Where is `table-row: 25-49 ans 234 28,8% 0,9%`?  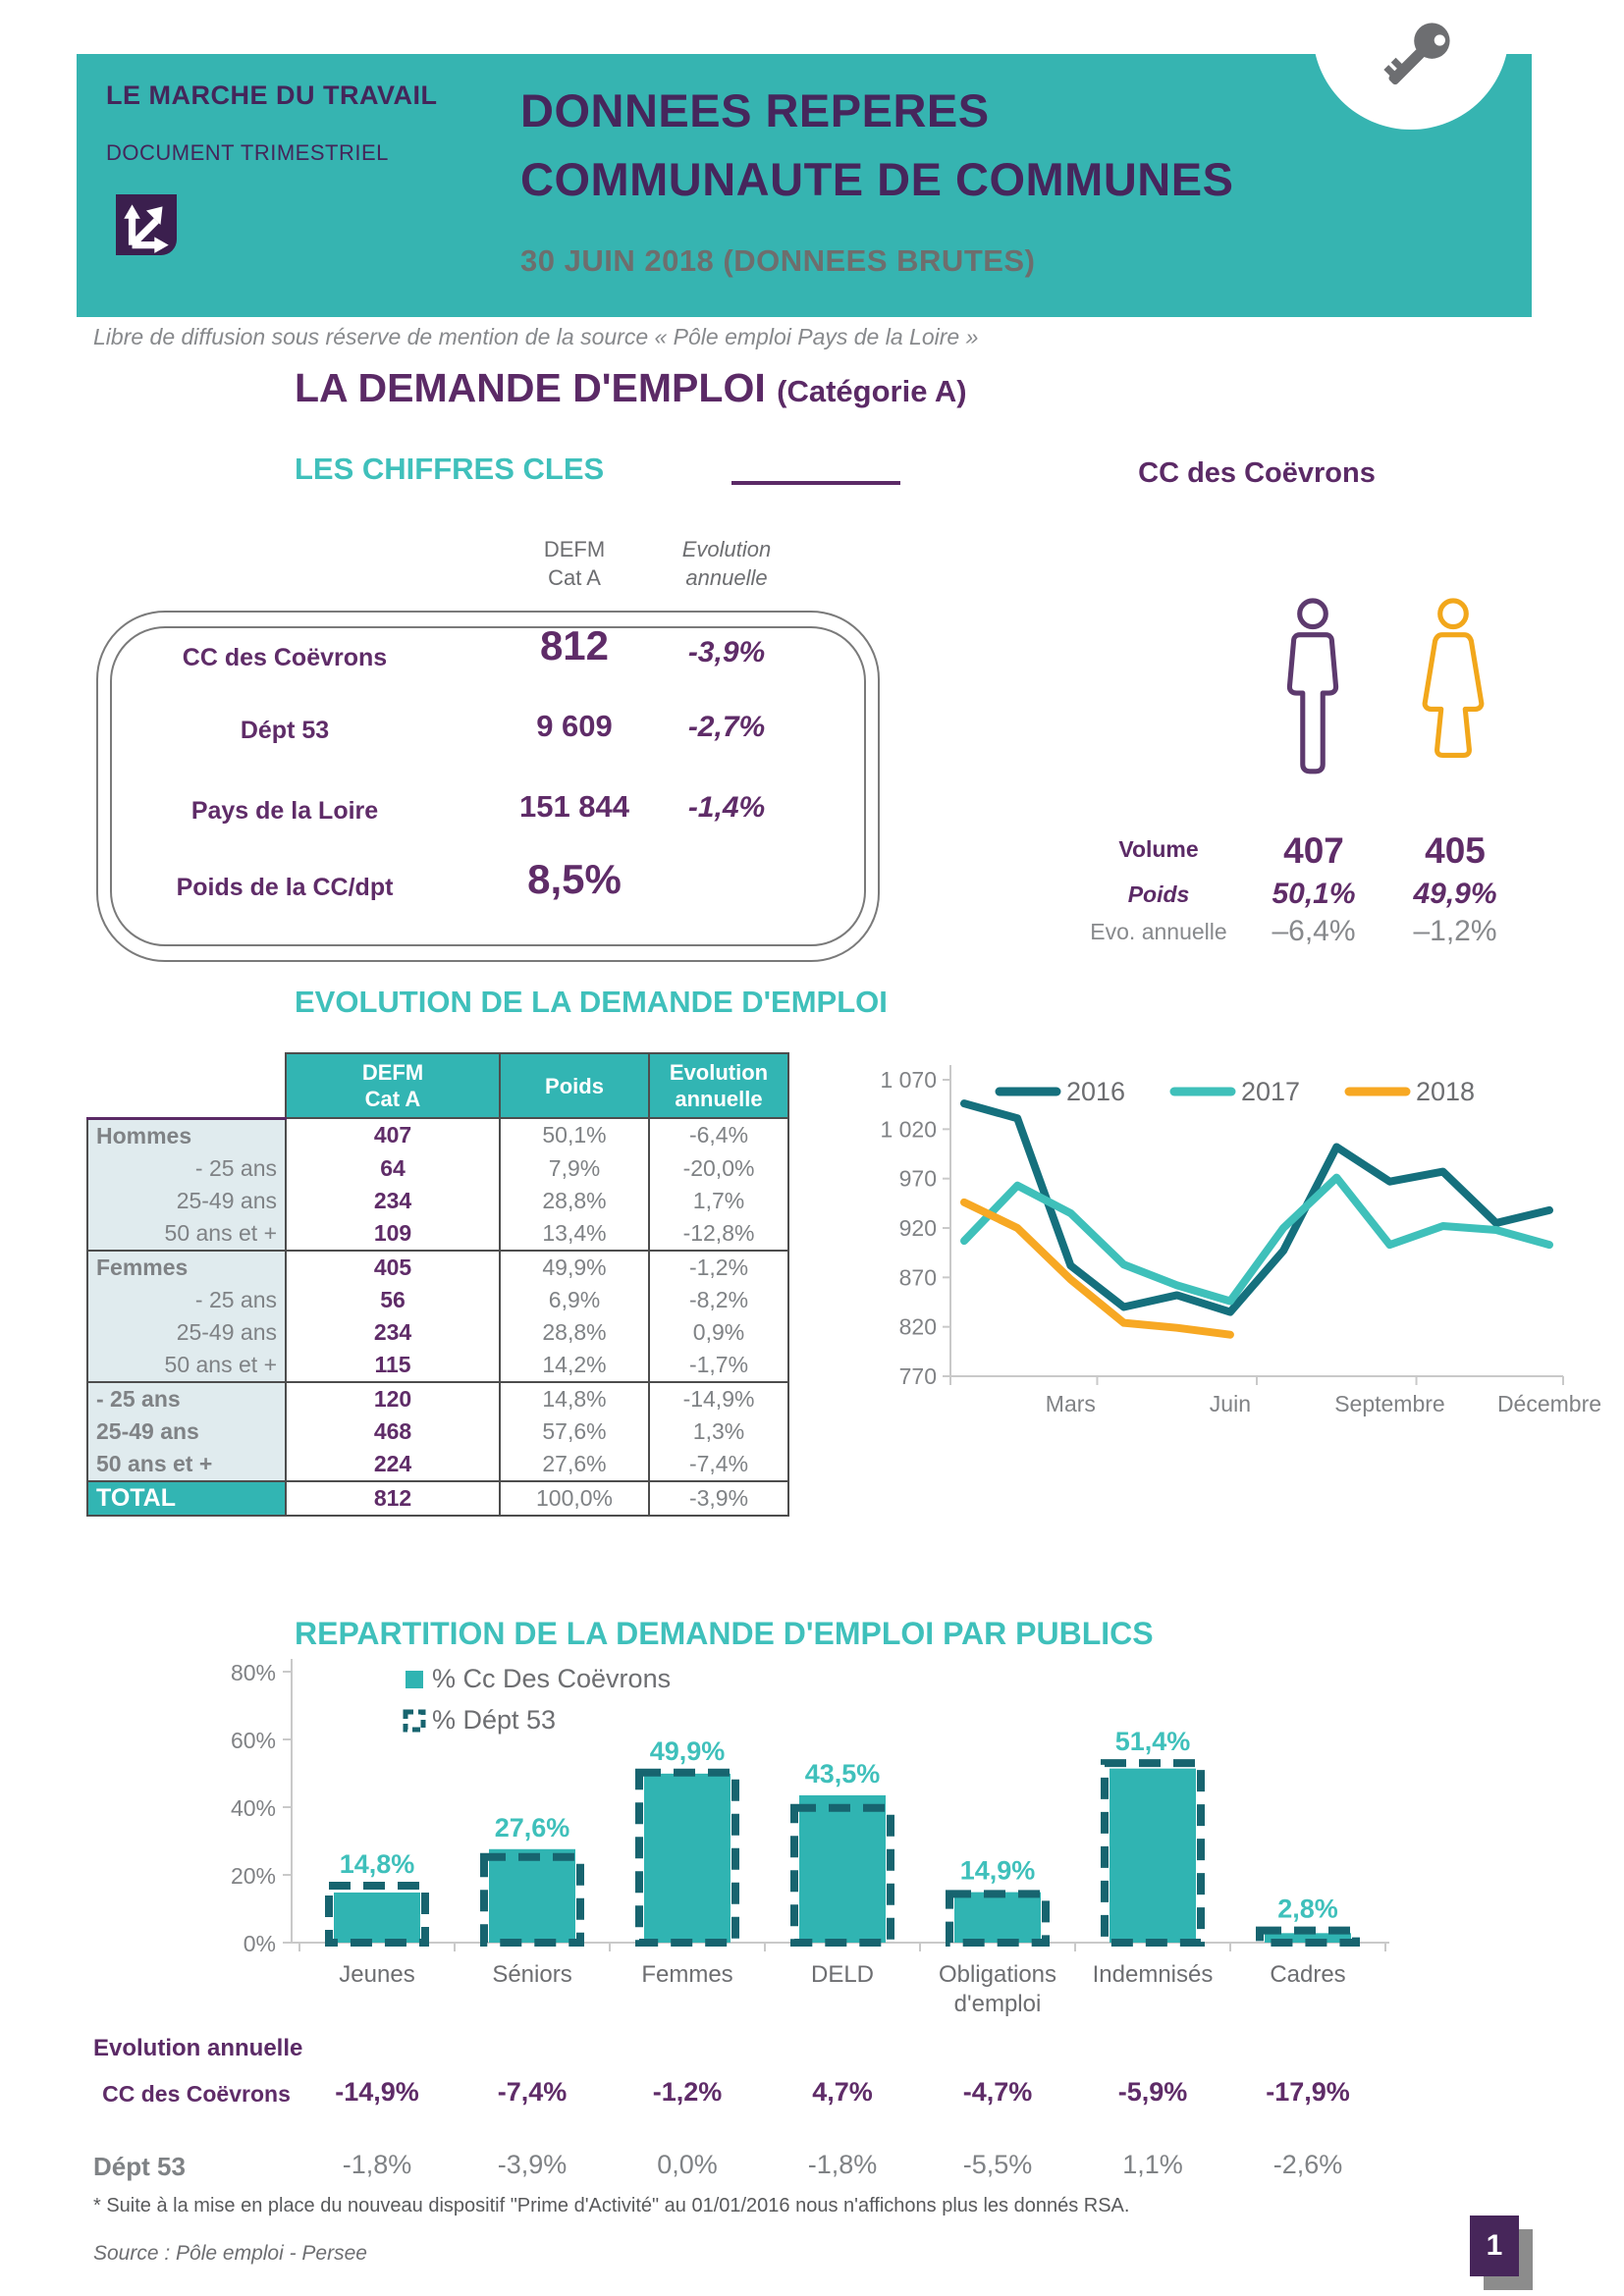
table-row: 25-49 ans 234 28,8% 0,9% is located at coordinates (437, 1332).